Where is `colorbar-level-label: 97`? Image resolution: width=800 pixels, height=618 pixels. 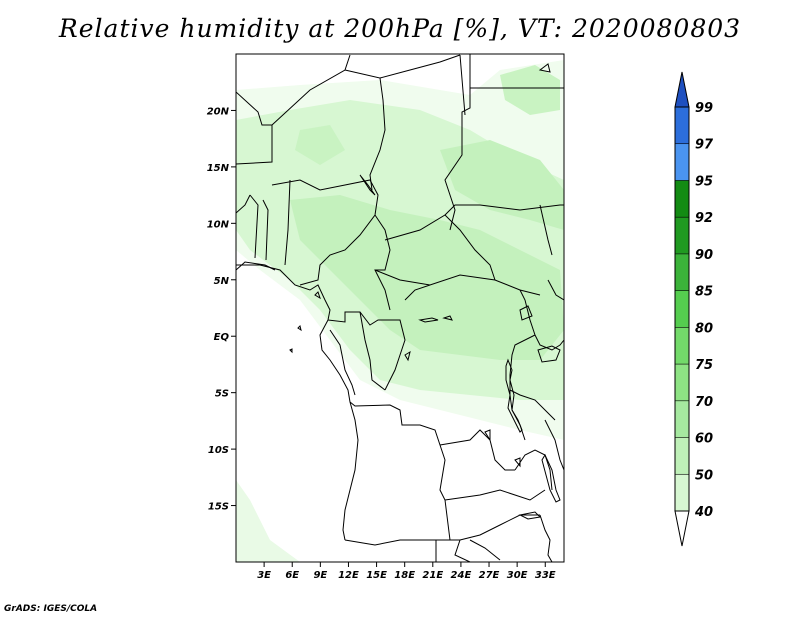
colorbar-level-label: 97 is located at coordinates (704, 145).